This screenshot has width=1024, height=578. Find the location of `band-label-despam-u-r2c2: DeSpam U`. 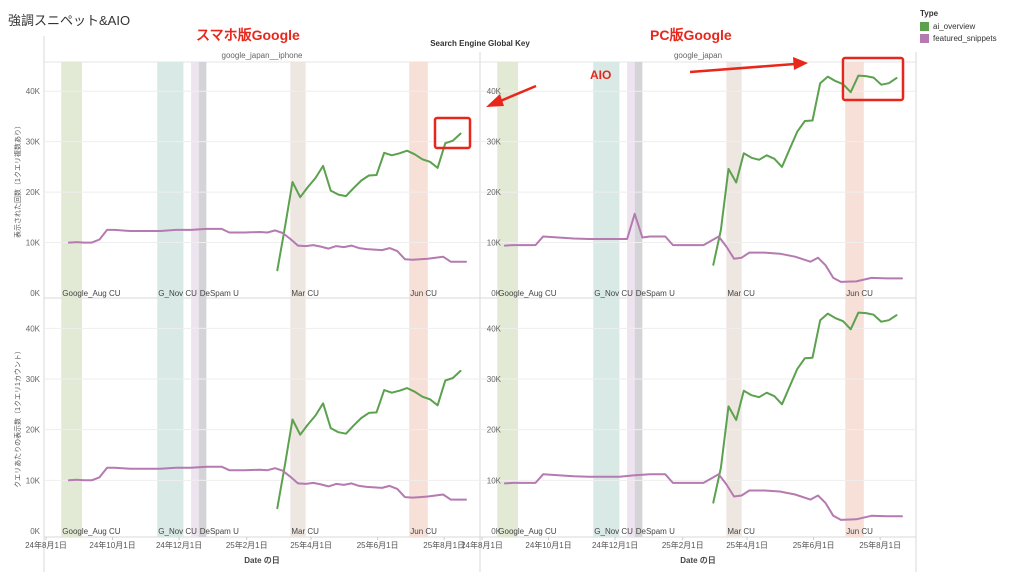

band-label-despam-u-r2c2: DeSpam U is located at coordinates (655, 531).